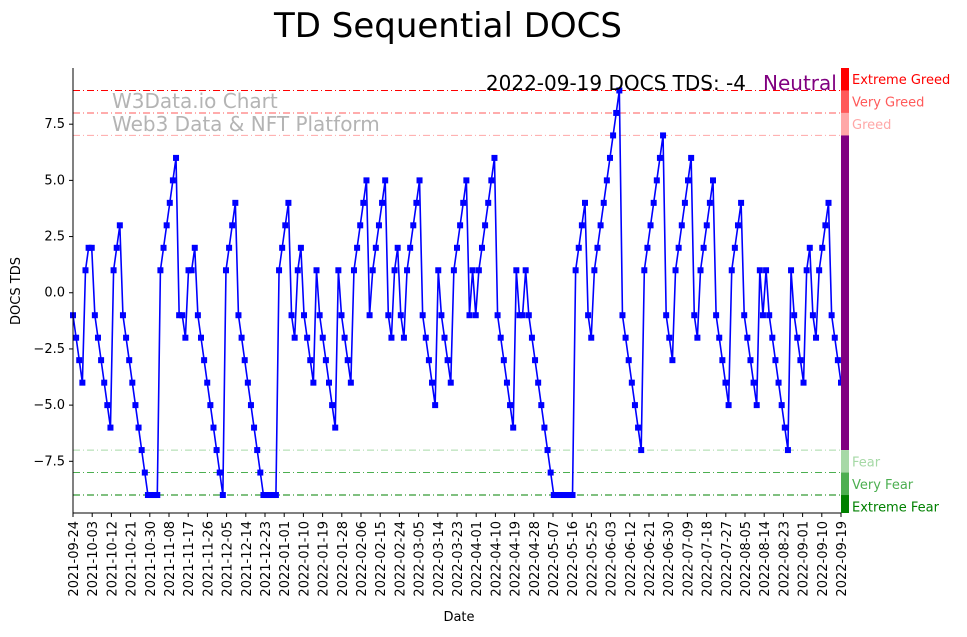 This screenshot has height=637, width=967. I want to click on x-tick-label: 2021-12-05, so click(228, 559).